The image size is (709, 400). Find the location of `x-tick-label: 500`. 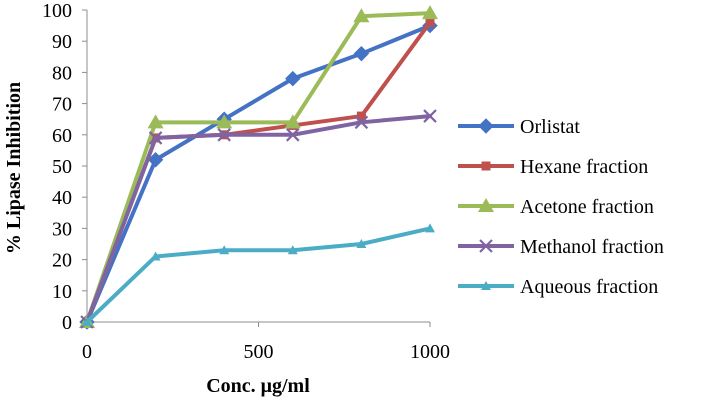

x-tick-label: 500 is located at coordinates (259, 352).